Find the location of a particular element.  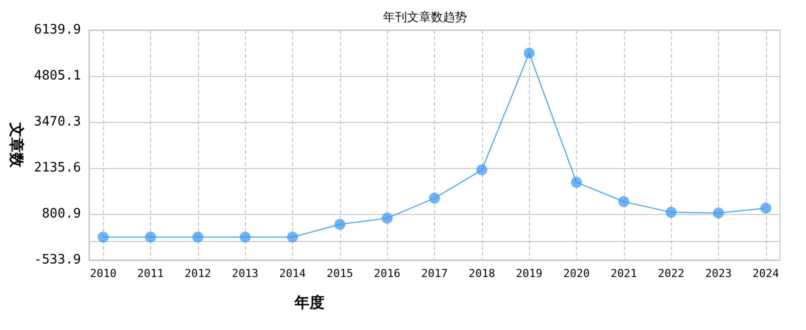

x-tick-label: 2024 is located at coordinates (766, 273).